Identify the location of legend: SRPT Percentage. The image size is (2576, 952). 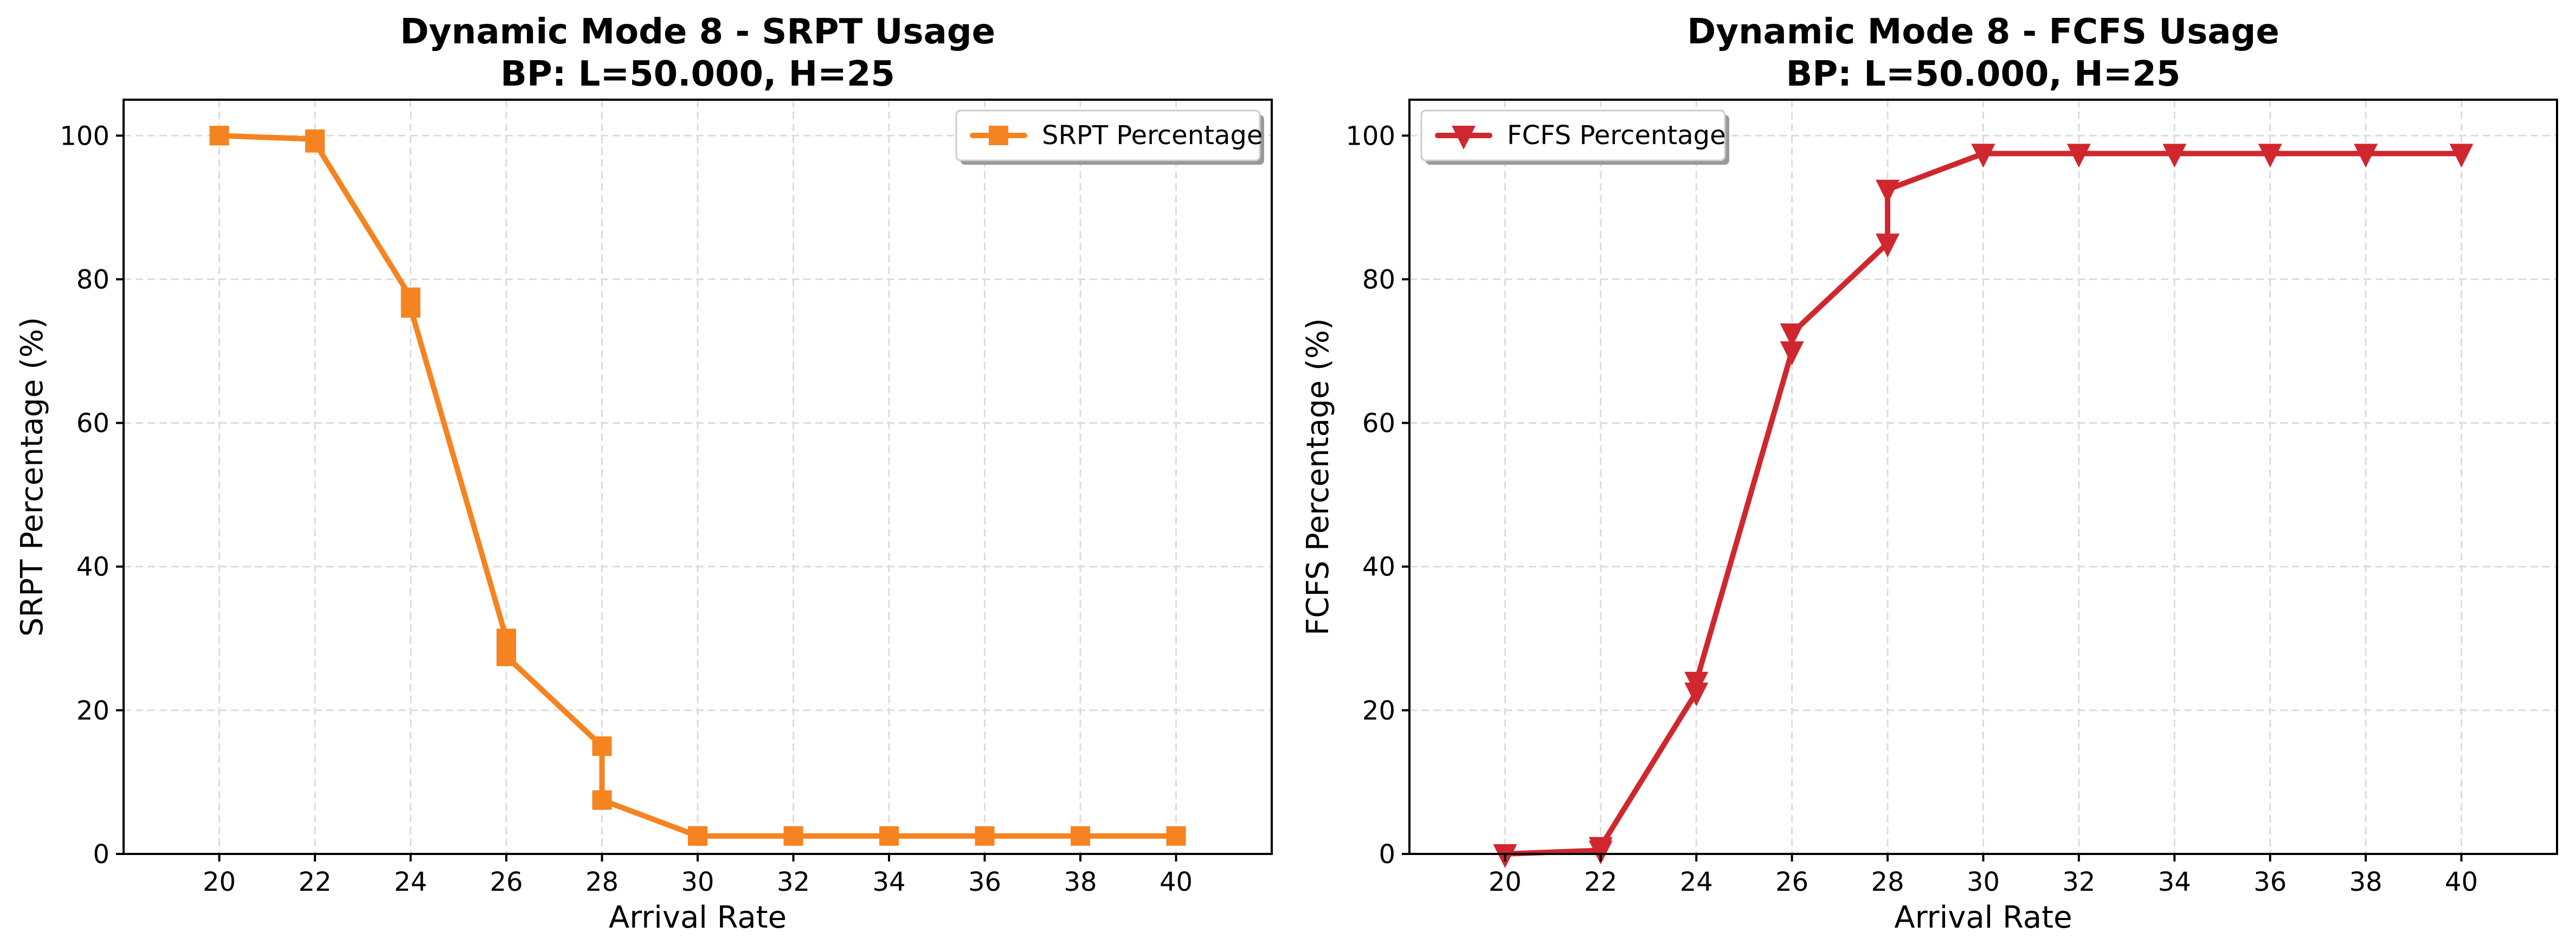
(1109, 137).